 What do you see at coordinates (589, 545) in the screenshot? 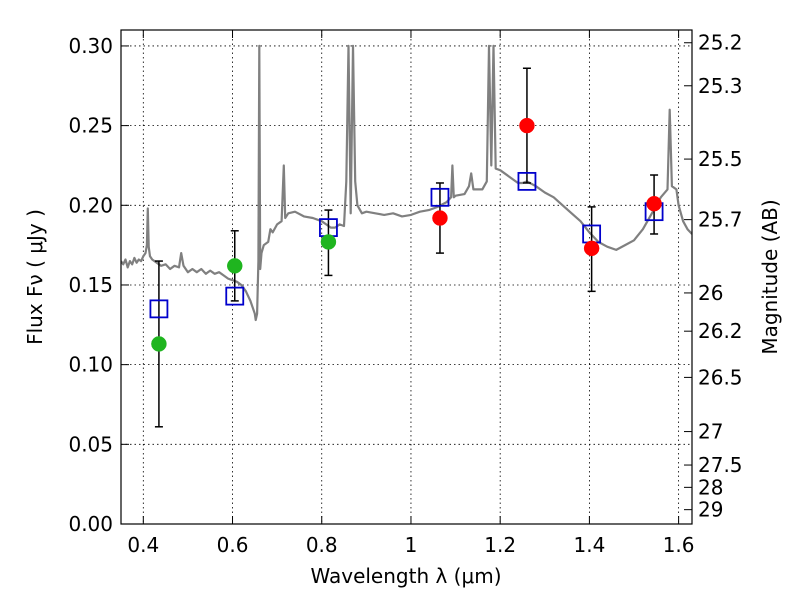
I see `x-tick-label: 1.4` at bounding box center [589, 545].